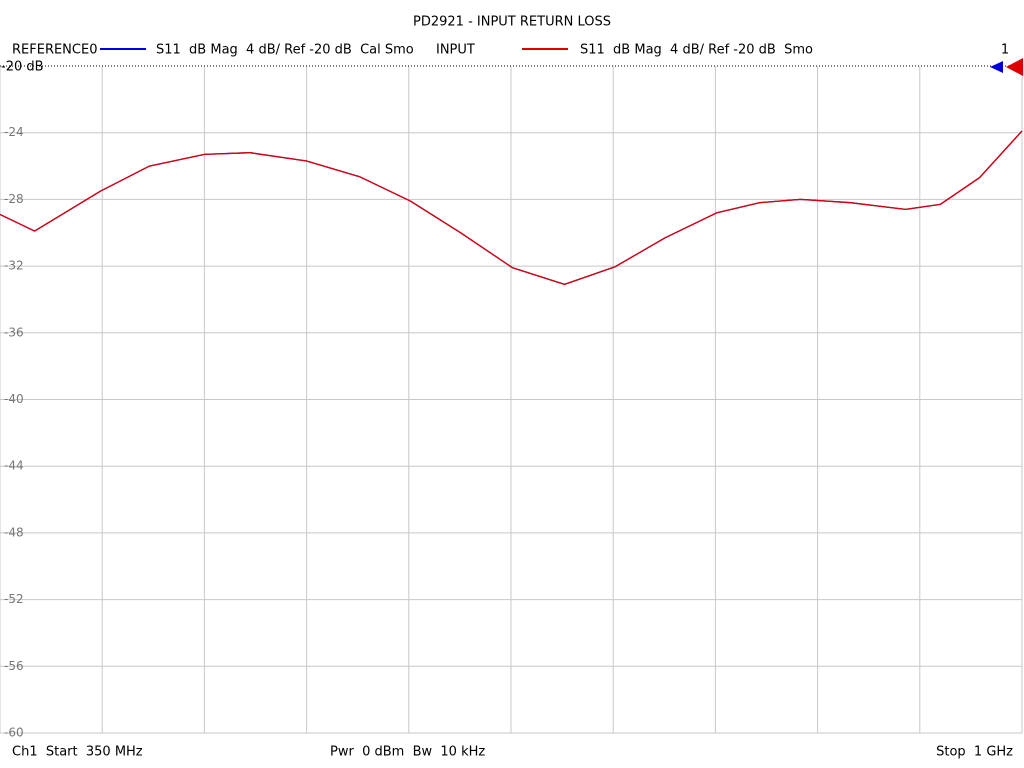 The height and width of the screenshot is (768, 1024). Describe the element at coordinates (14, 733) in the screenshot. I see `y-tick-label: -60` at that location.